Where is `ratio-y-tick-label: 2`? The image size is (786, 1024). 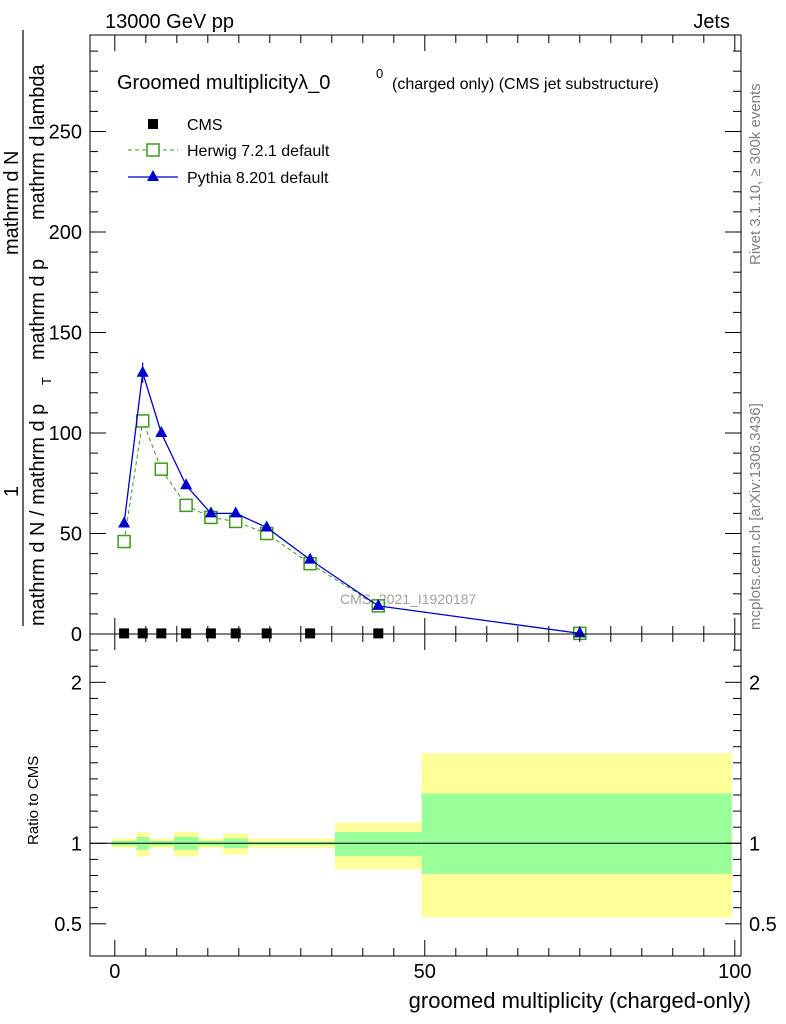 ratio-y-tick-label: 2 is located at coordinates (76, 683).